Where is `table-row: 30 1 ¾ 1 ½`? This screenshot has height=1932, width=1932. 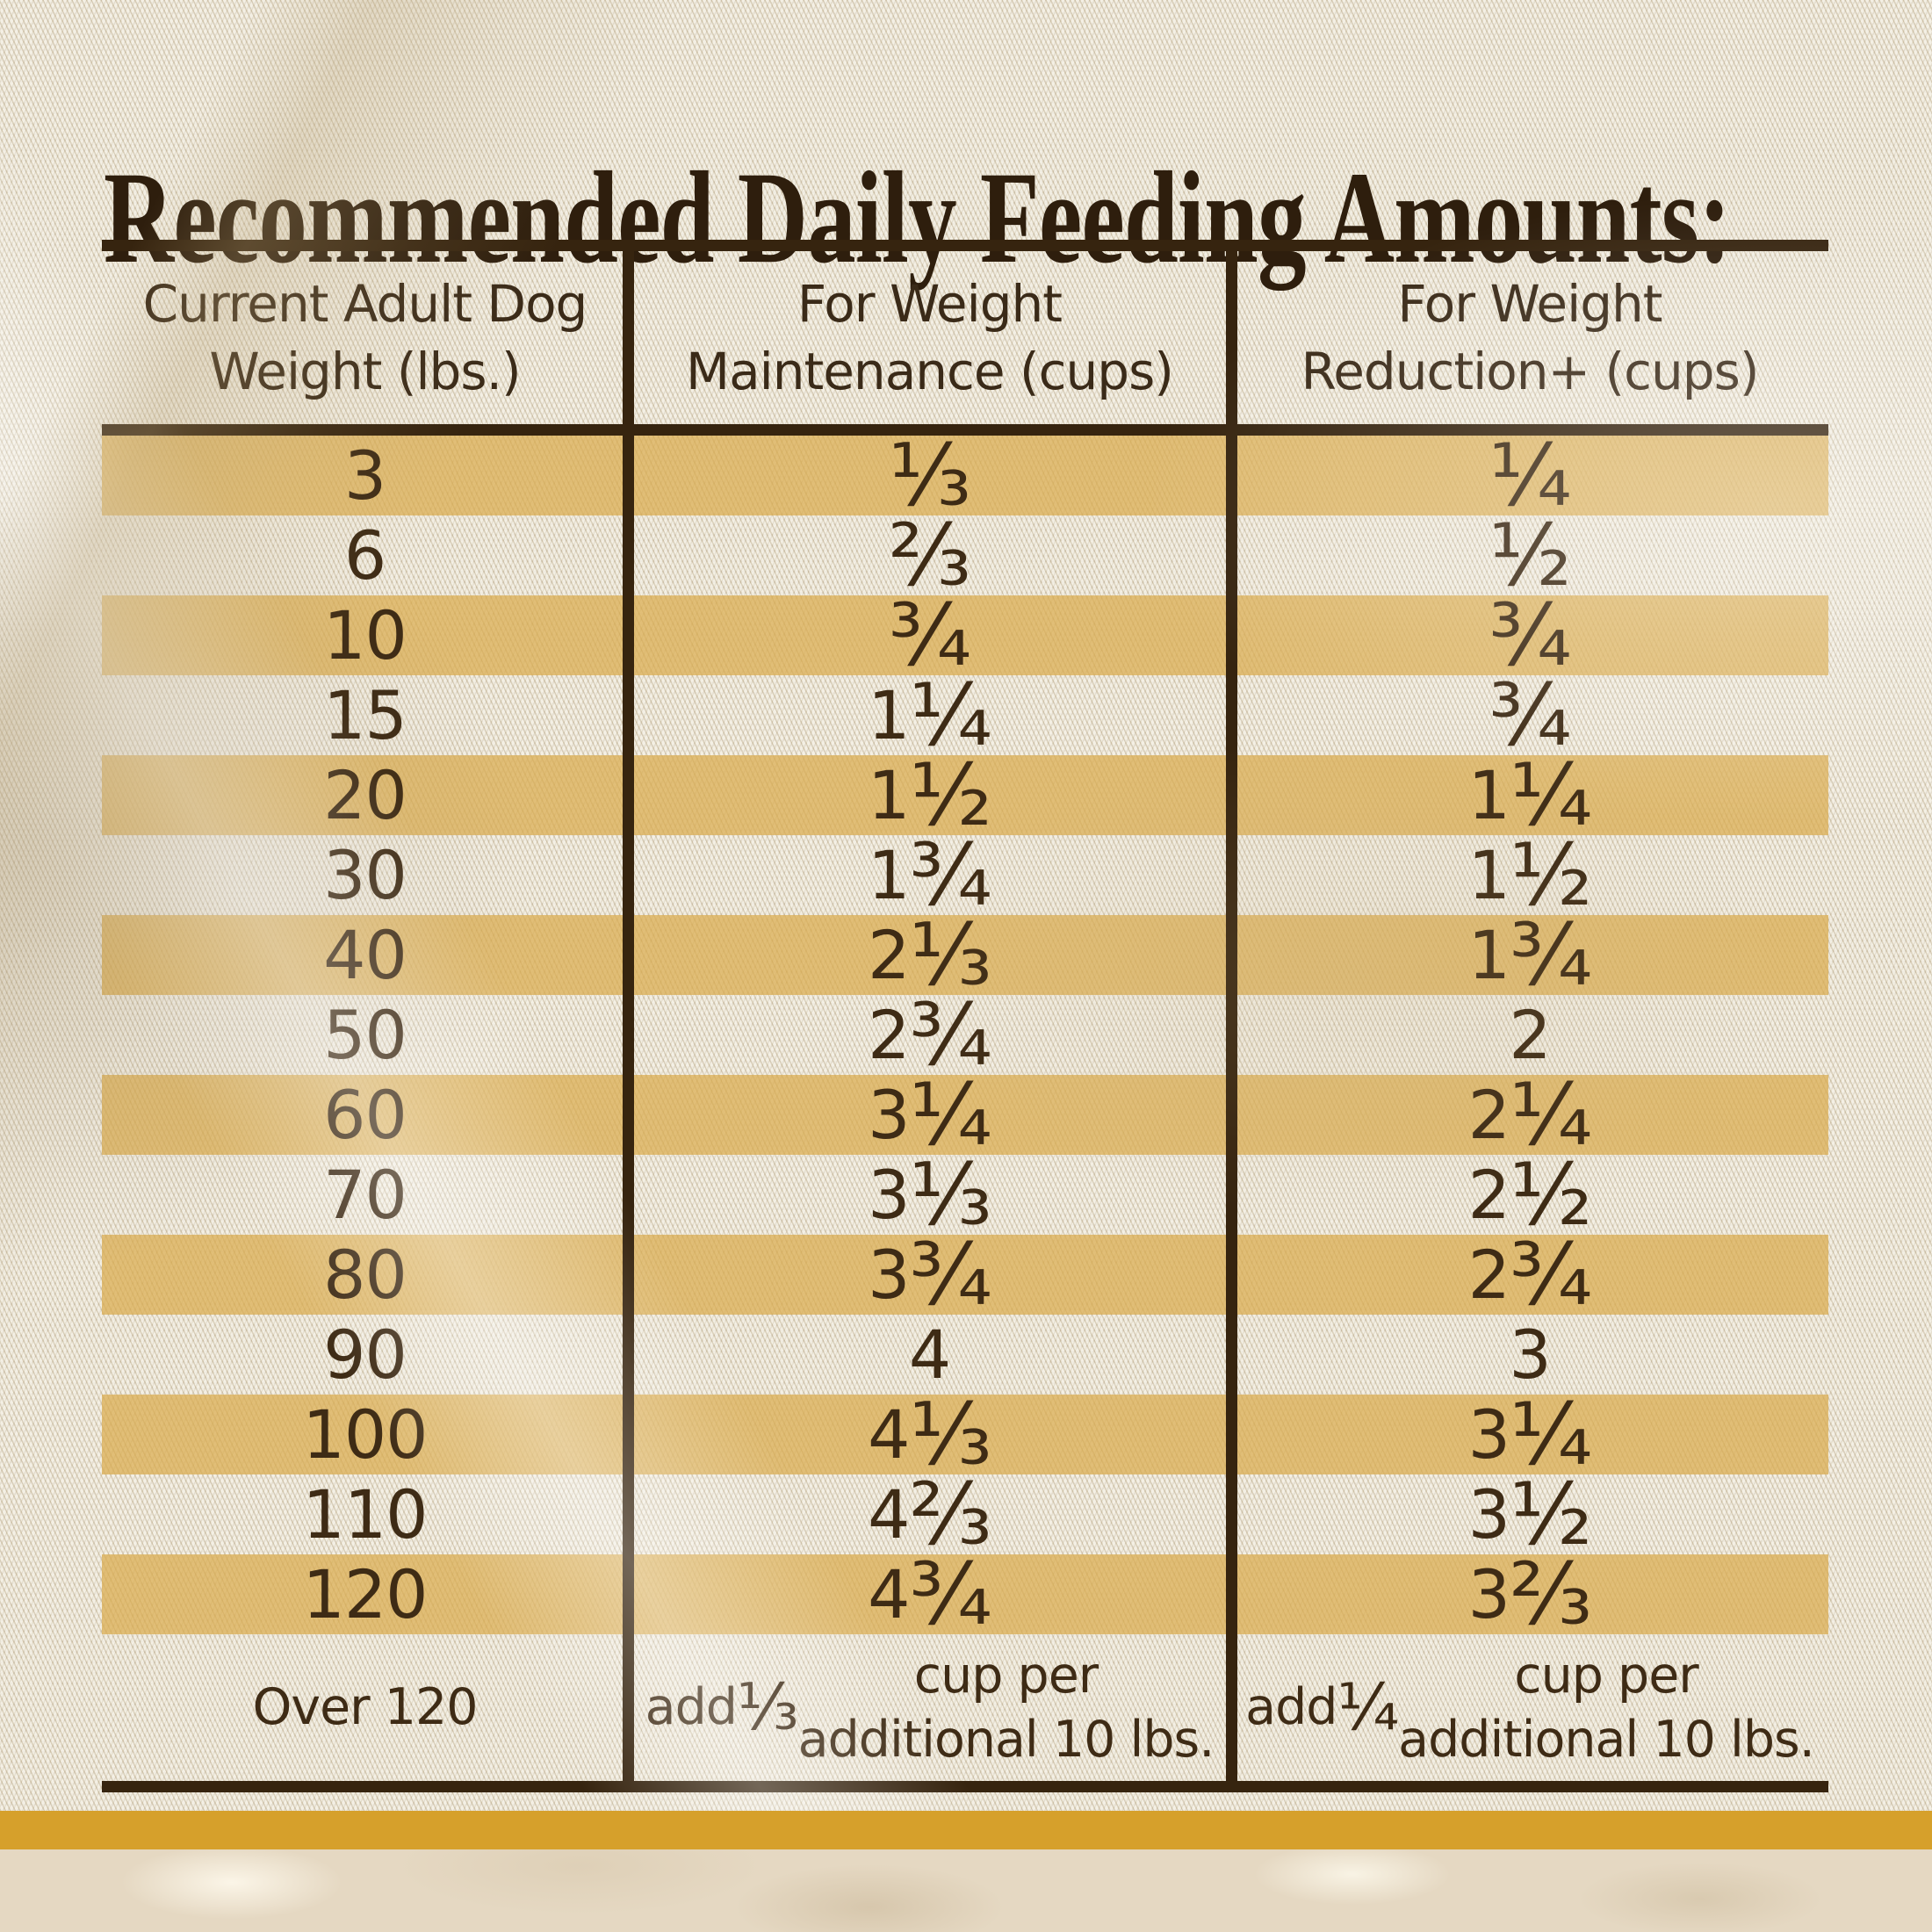 table-row: 30 1 ¾ 1 ½ is located at coordinates (965, 875).